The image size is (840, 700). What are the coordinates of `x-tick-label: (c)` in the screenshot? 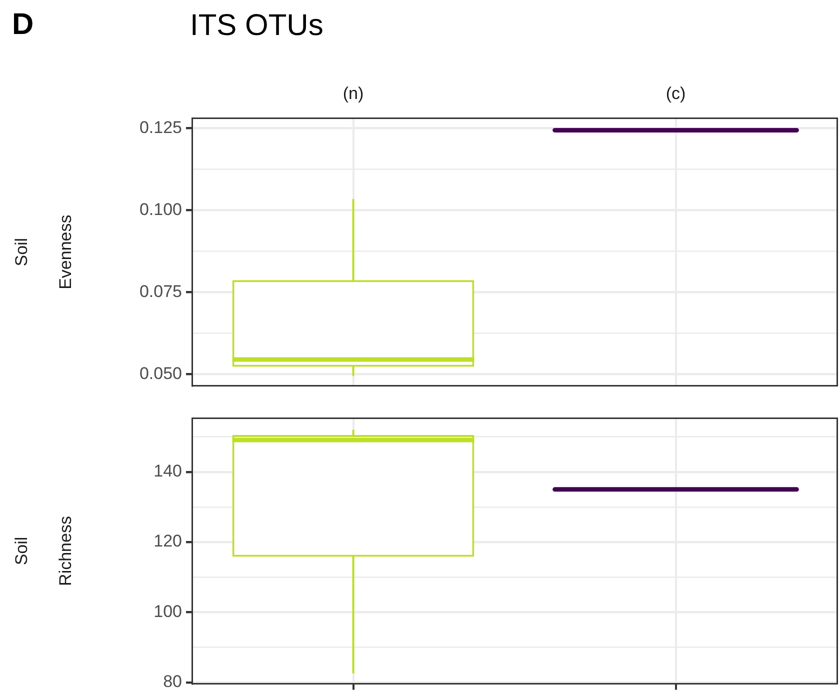 It's located at (676, 93).